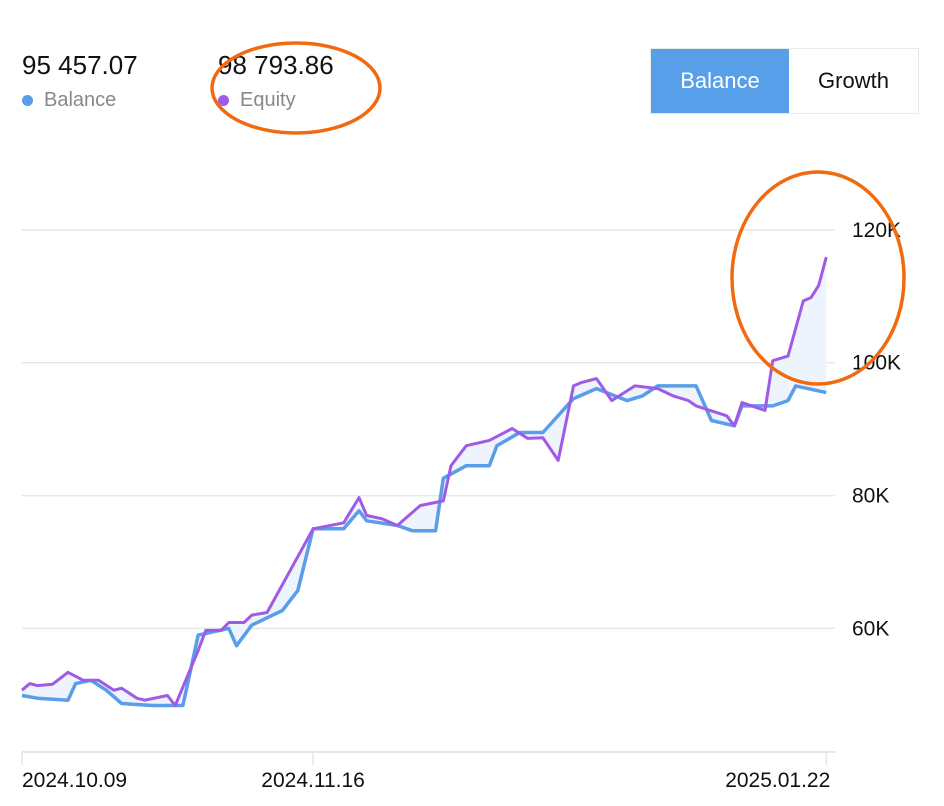 The image size is (944, 806). I want to click on equity-dot-icon, so click(223, 100).